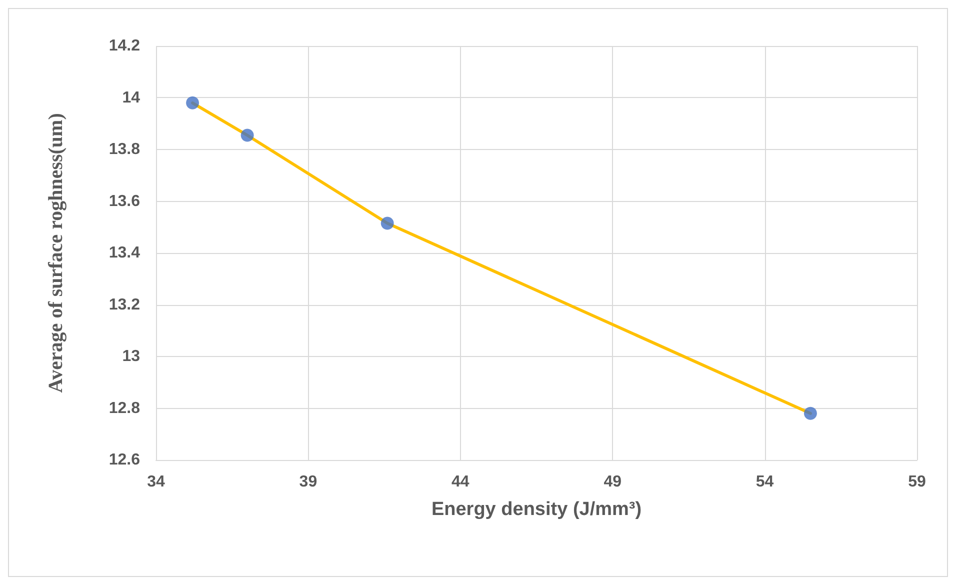 This screenshot has height=587, width=958. I want to click on y-tick-label: 13.2, so click(124, 305).